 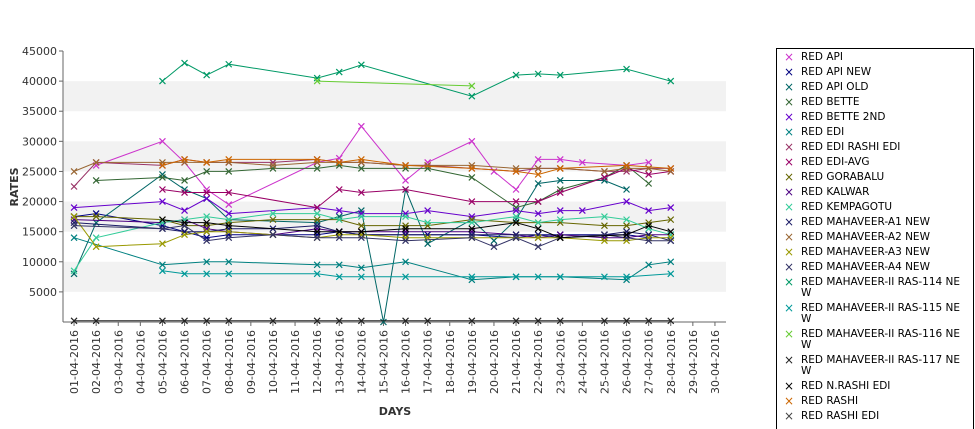 What do you see at coordinates (494, 362) in the screenshot?
I see `x-tick-label: 20-04-2016` at bounding box center [494, 362].